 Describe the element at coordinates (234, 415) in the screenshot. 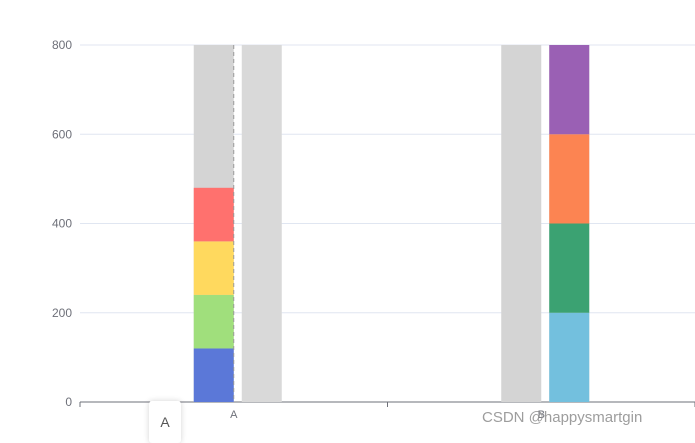

I see `x-tick-label: A` at that location.